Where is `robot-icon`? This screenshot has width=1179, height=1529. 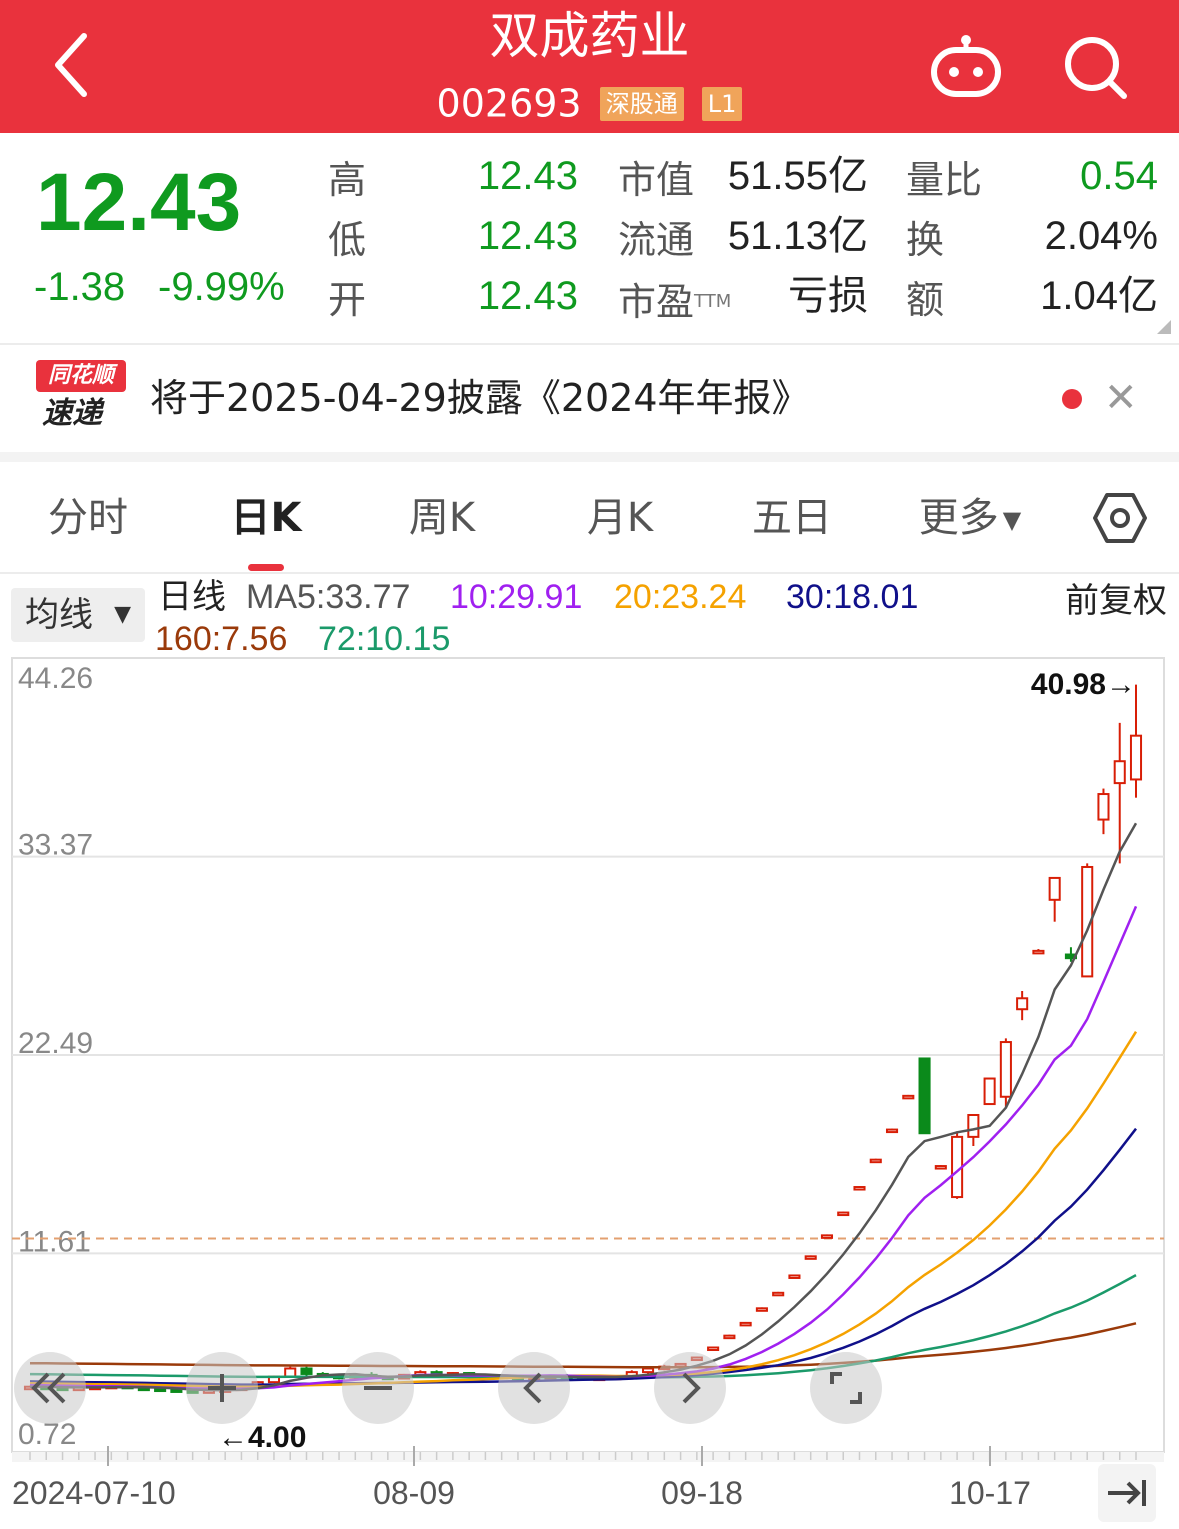 robot-icon is located at coordinates (966, 67).